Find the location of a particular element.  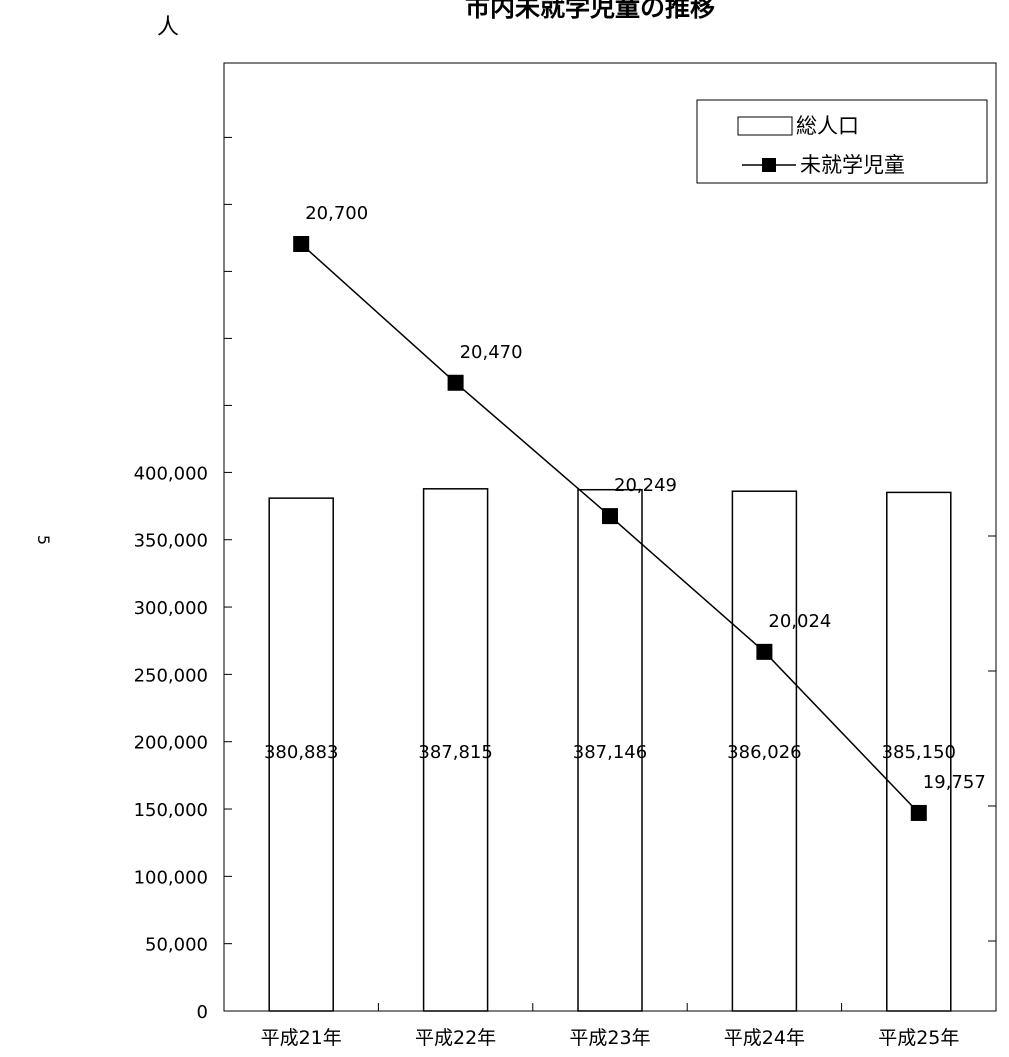

y-tick-label: 100,000 is located at coordinates (171, 877).